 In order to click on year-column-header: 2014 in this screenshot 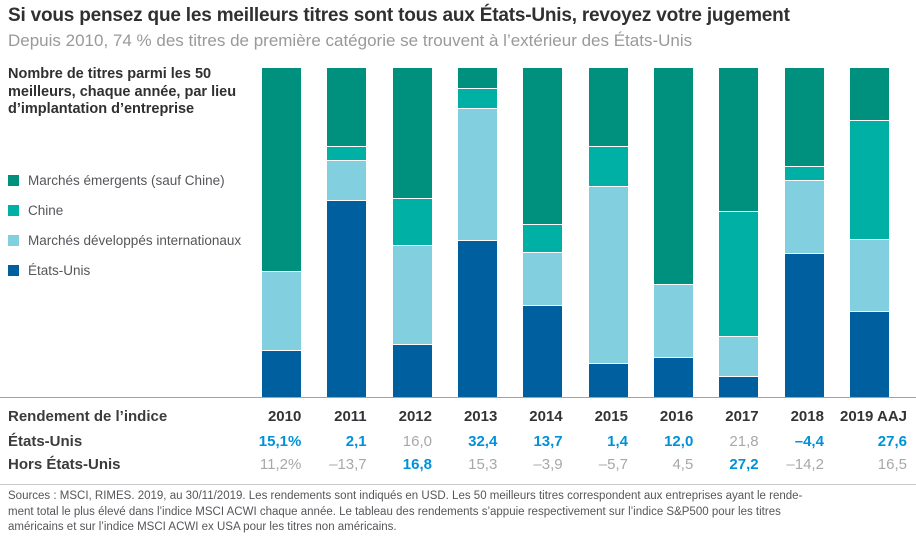, I will do `click(546, 416)`.